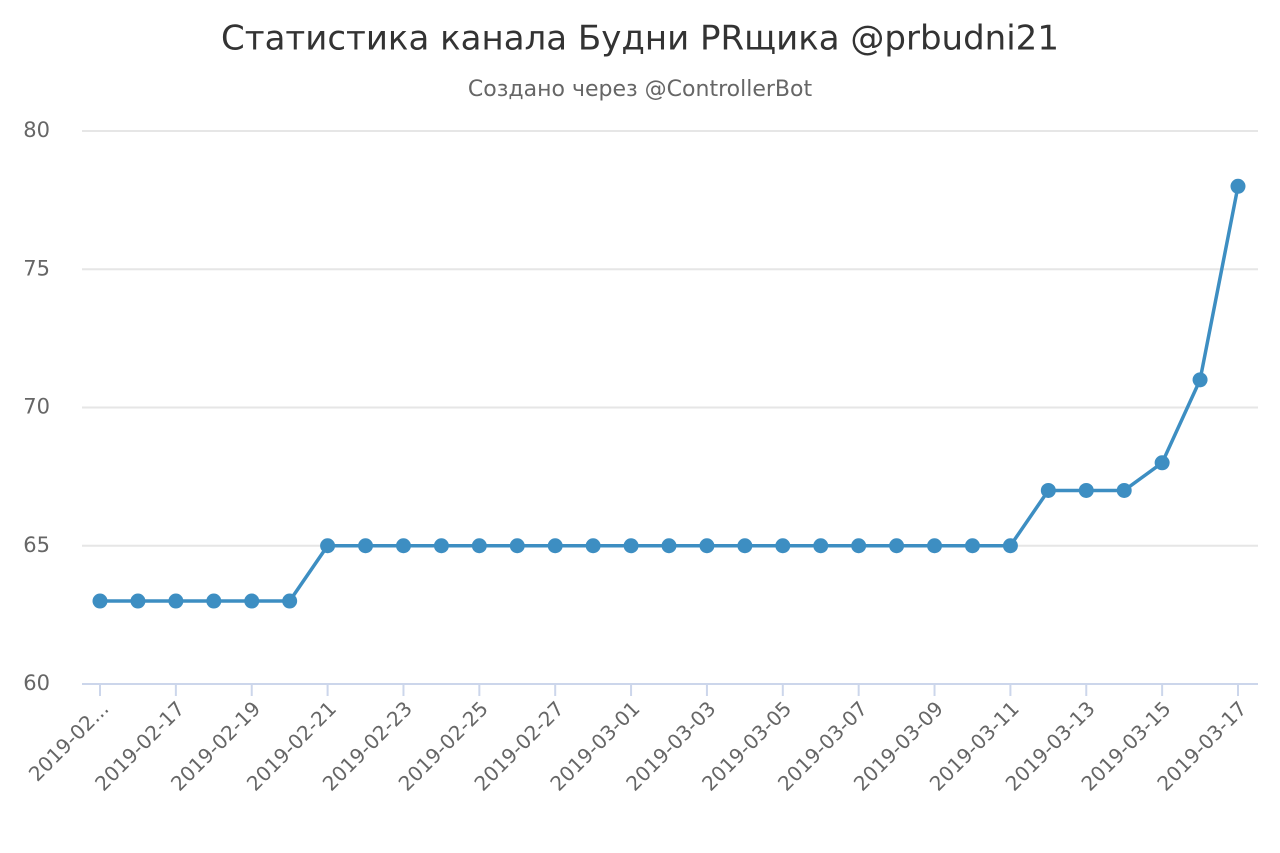 The image size is (1280, 853). Describe the element at coordinates (36, 407) in the screenshot. I see `y-tick-label: 70` at that location.